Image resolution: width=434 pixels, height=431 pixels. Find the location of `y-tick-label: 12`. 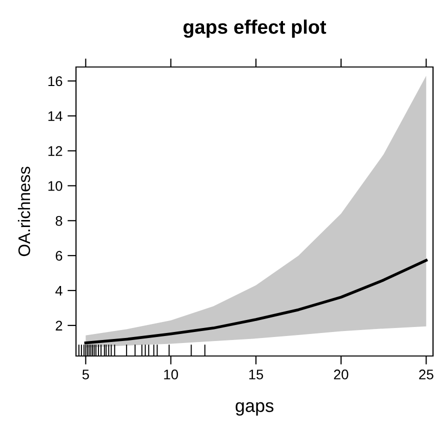

y-tick-label: 12 is located at coordinates (55, 151).